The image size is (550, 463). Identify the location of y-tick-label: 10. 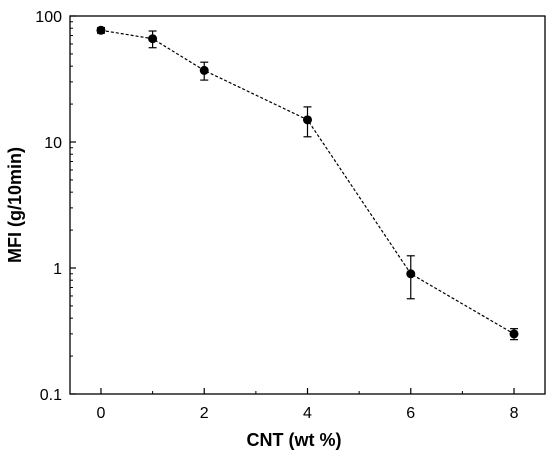
(53, 143).